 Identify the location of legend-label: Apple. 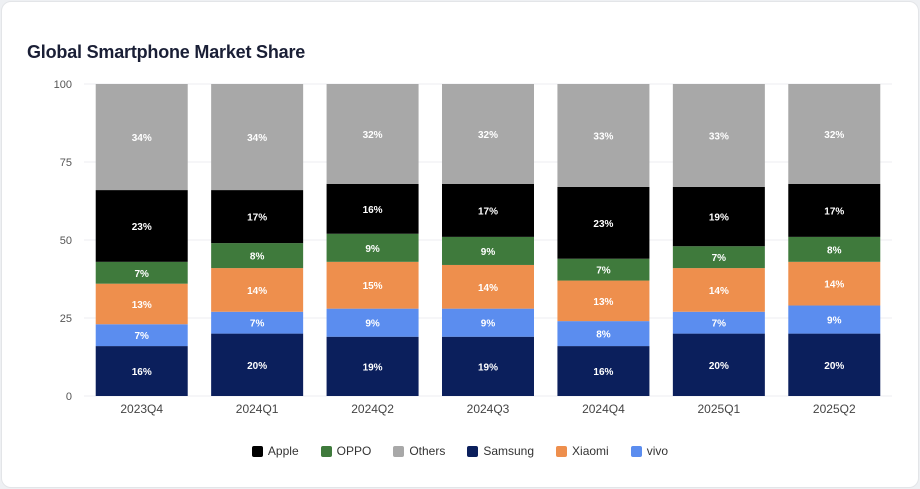
(283, 451).